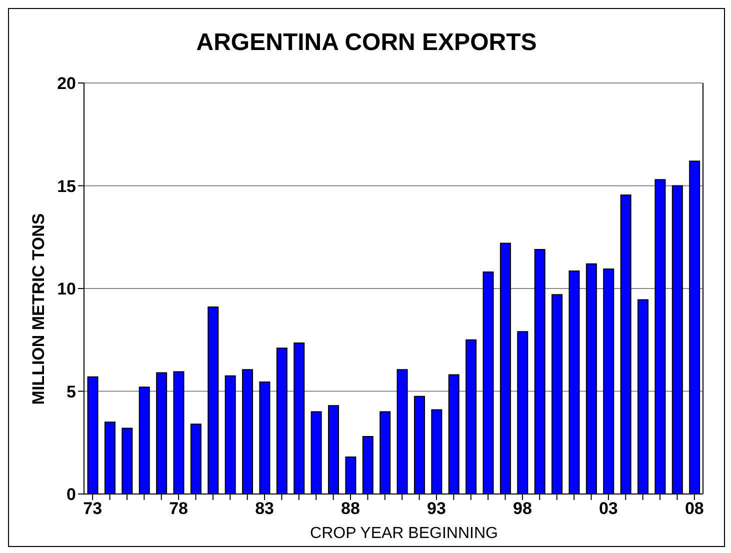 This screenshot has height=553, width=731. Describe the element at coordinates (71, 494) in the screenshot. I see `y-tick-label: 0` at that location.